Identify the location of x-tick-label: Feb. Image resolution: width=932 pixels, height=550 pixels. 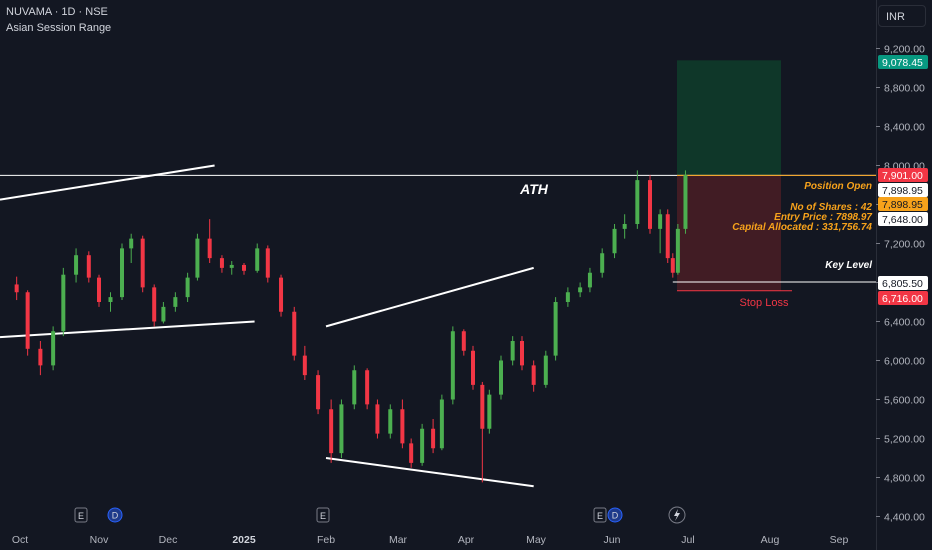
(326, 540).